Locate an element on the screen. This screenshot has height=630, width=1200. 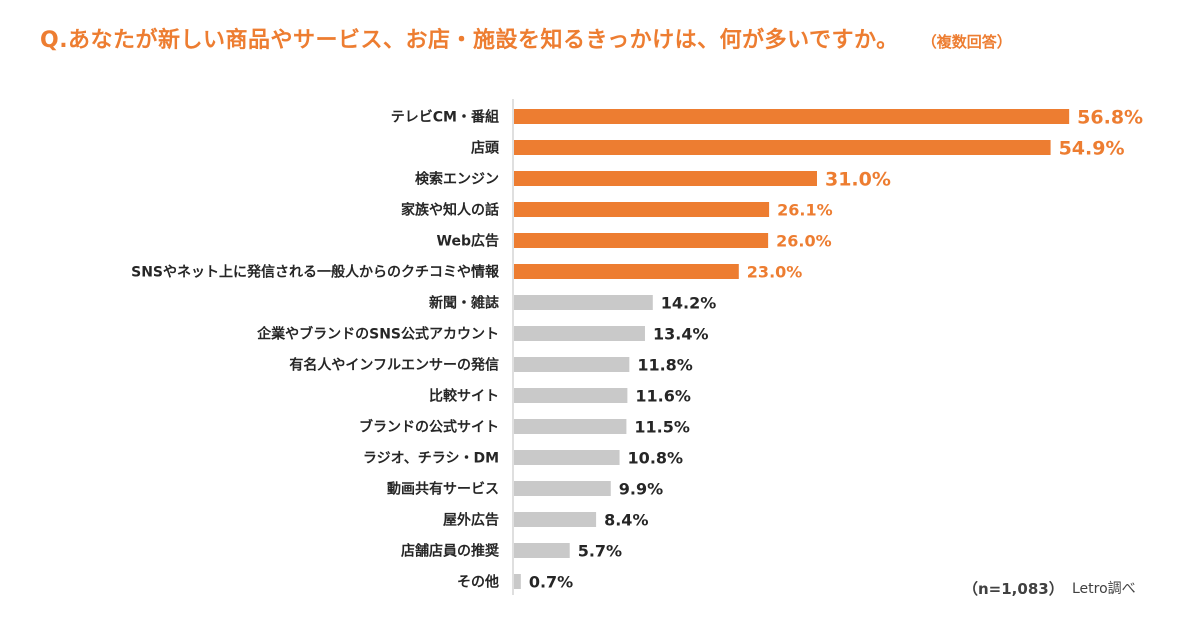
category-label: その他 is located at coordinates (478, 582).